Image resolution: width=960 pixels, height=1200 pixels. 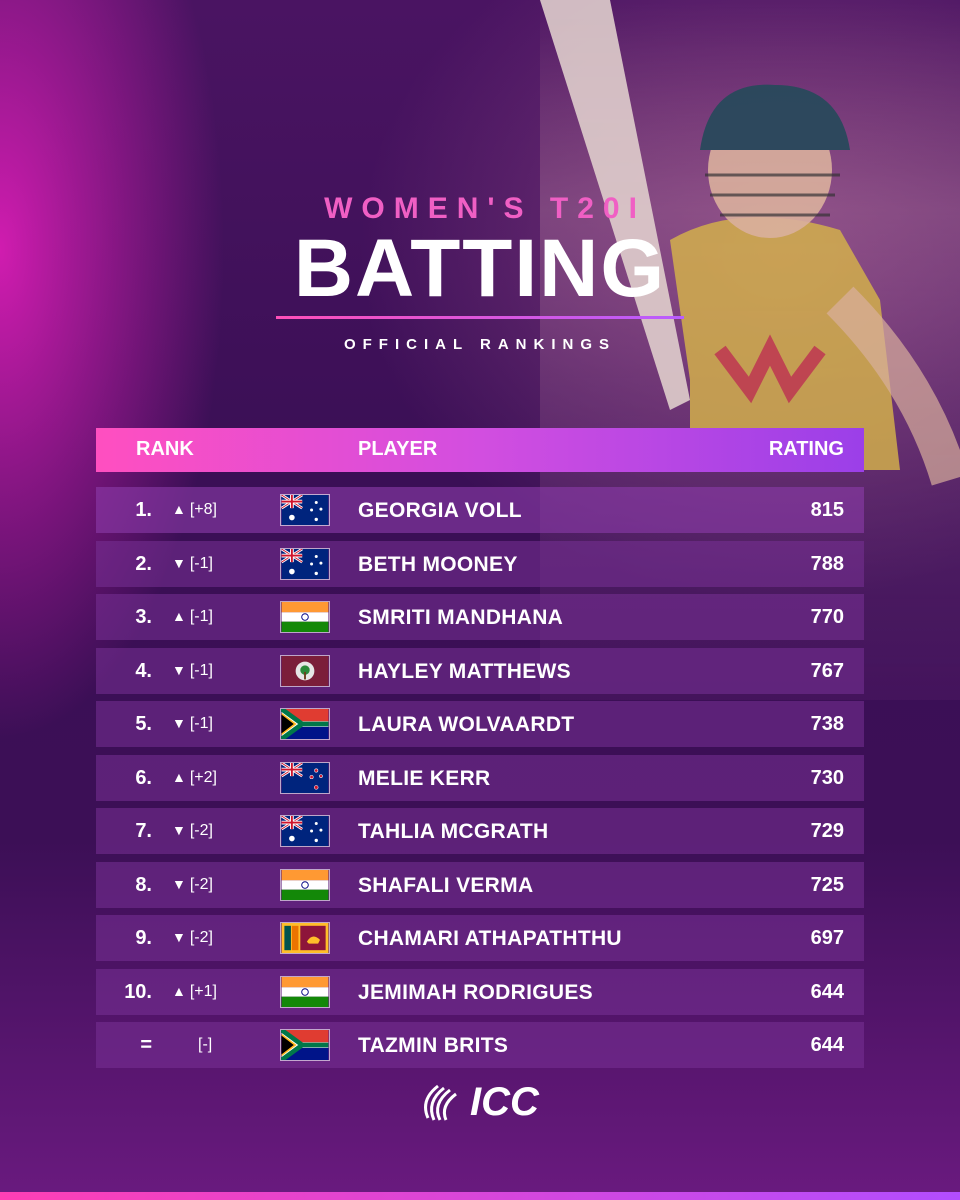 What do you see at coordinates (305, 670) in the screenshot?
I see `west-indies-flag` at bounding box center [305, 670].